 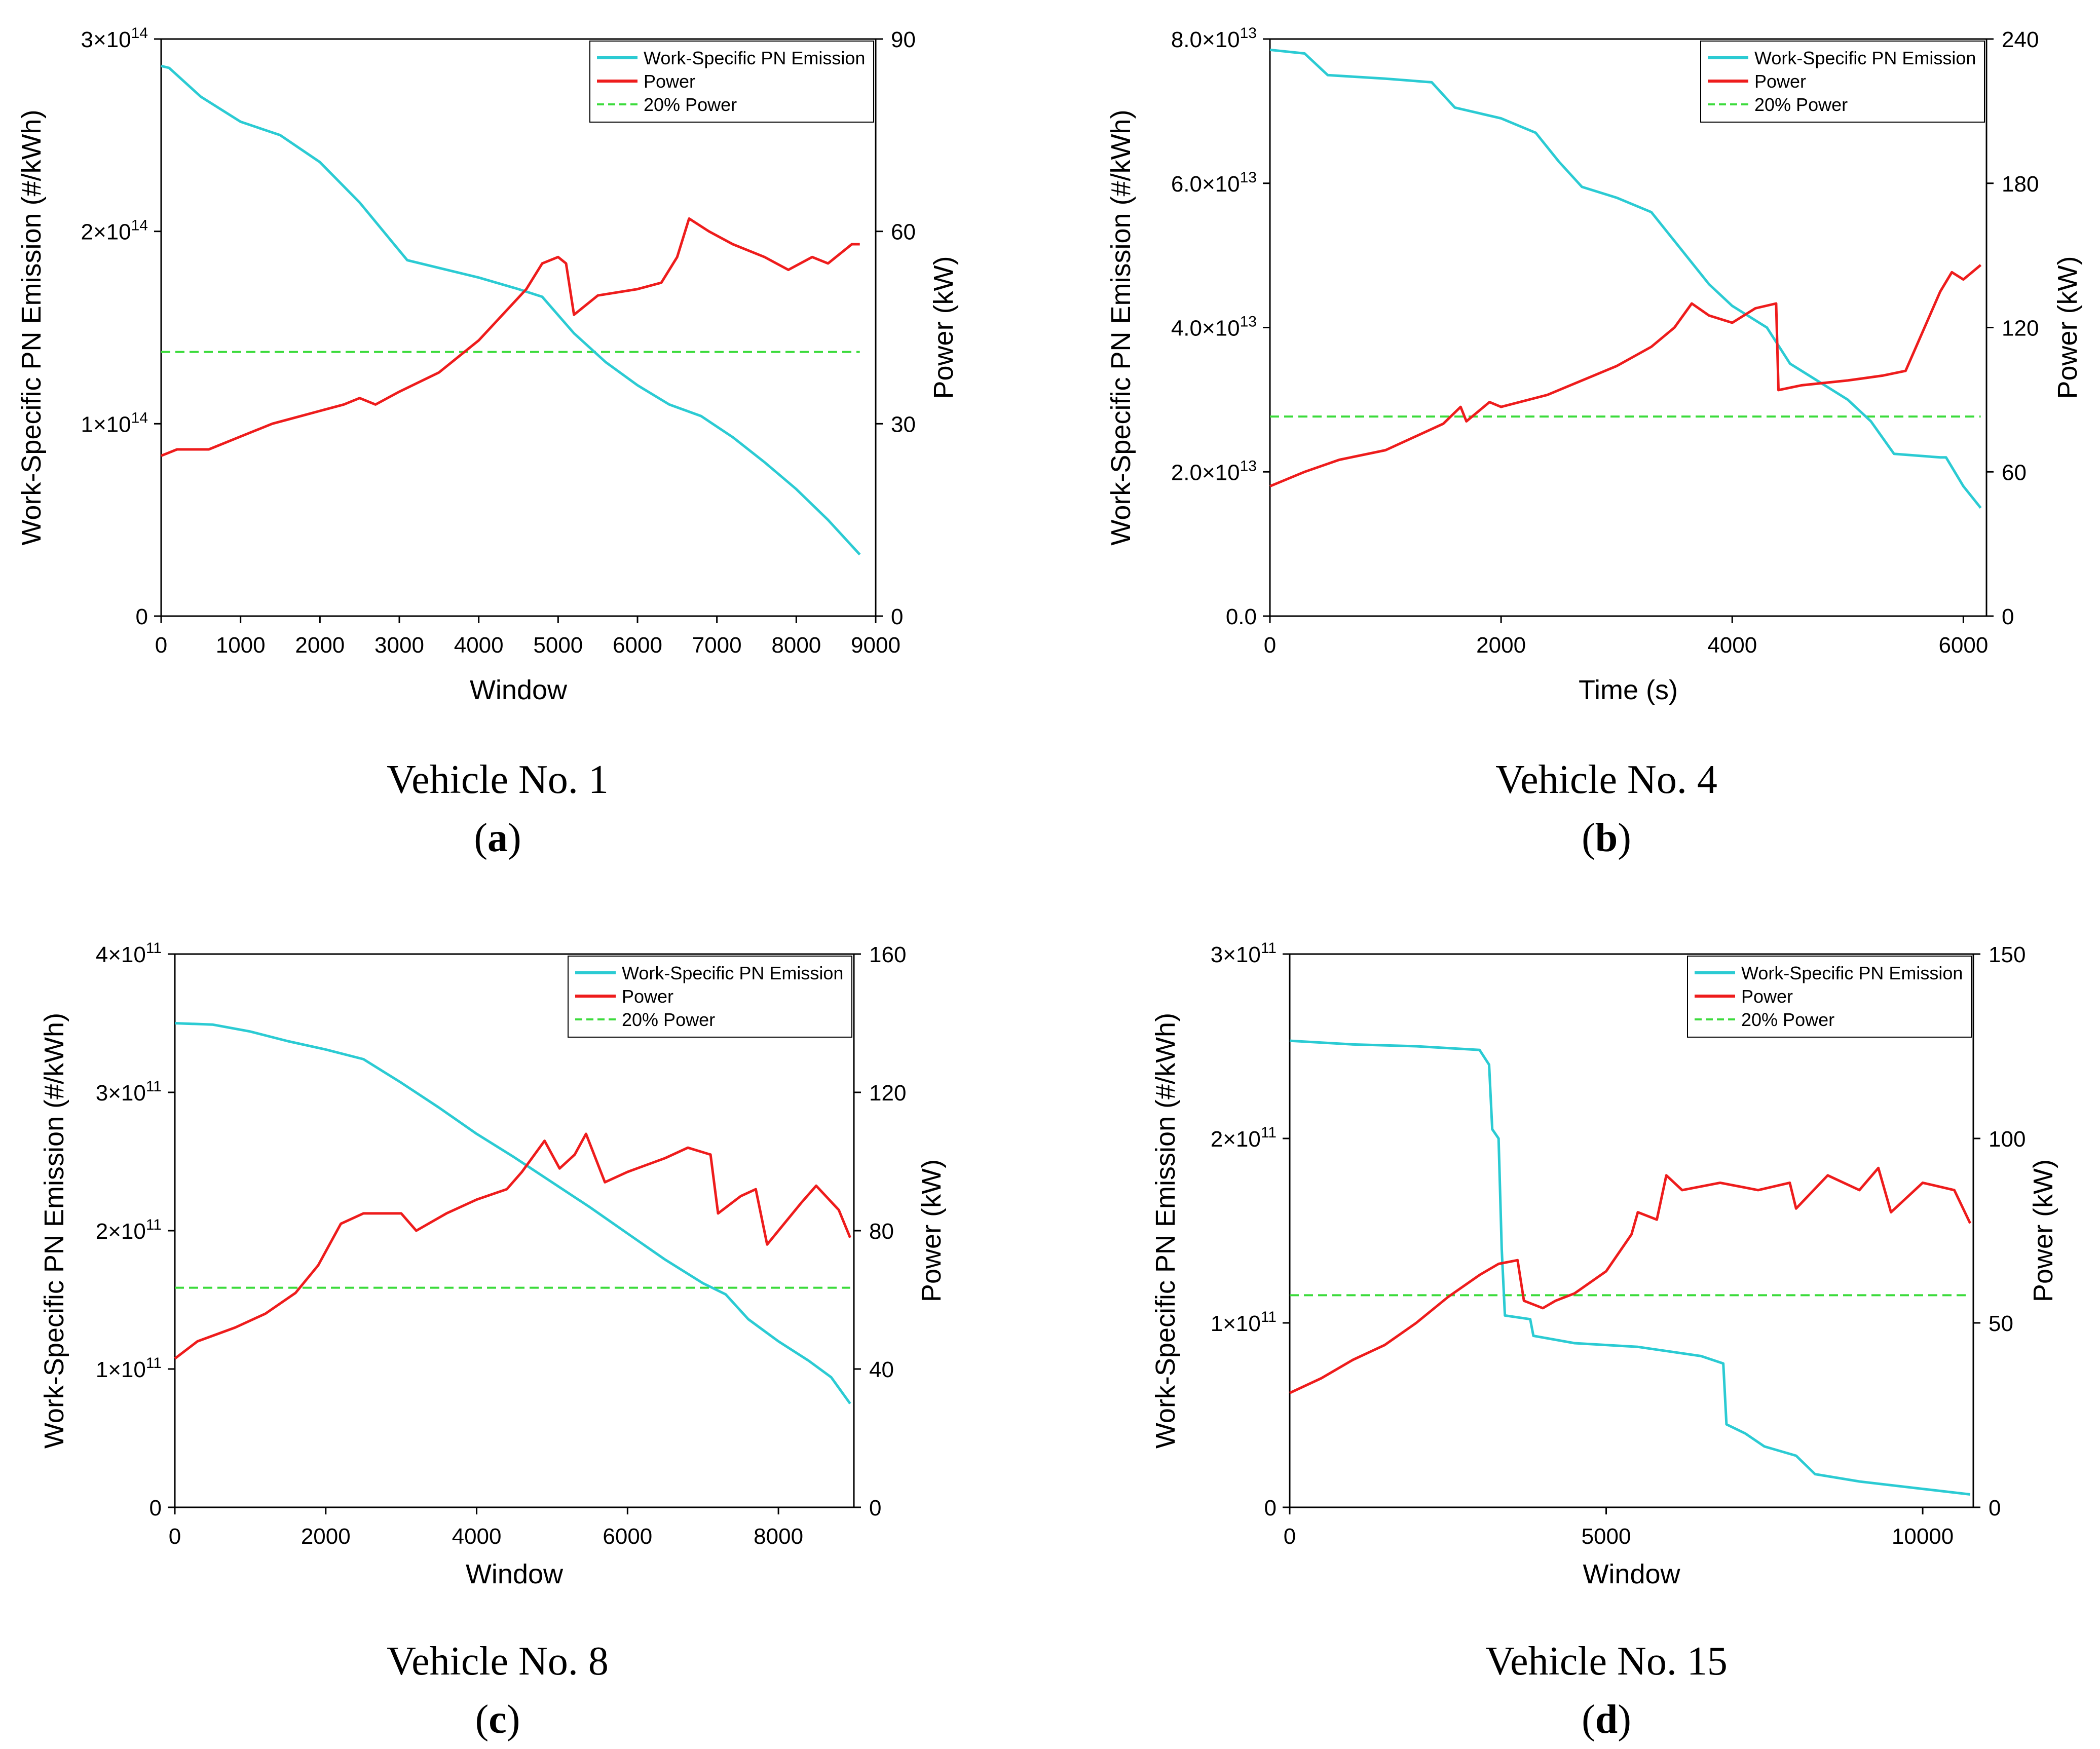 I want to click on chart-title: Vehicle No. 15, so click(x=1606, y=1661).